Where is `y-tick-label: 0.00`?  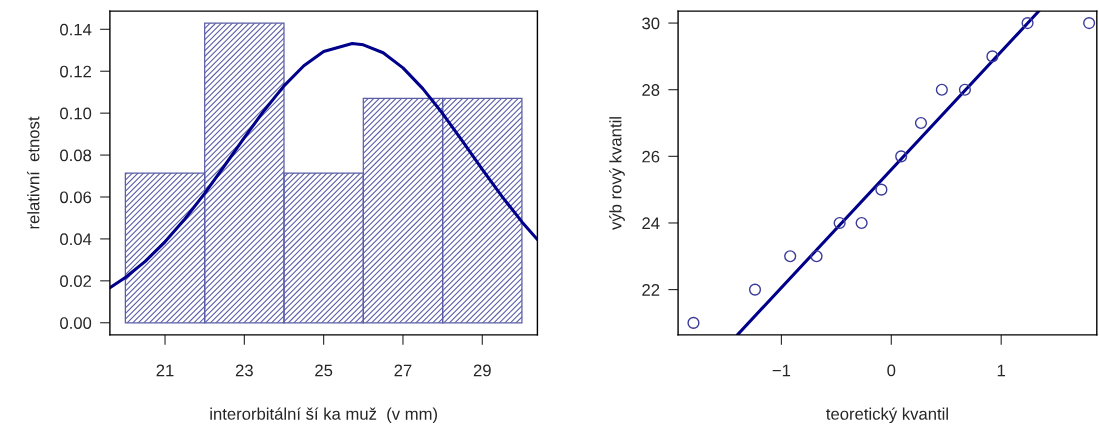 y-tick-label: 0.00 is located at coordinates (76, 323).